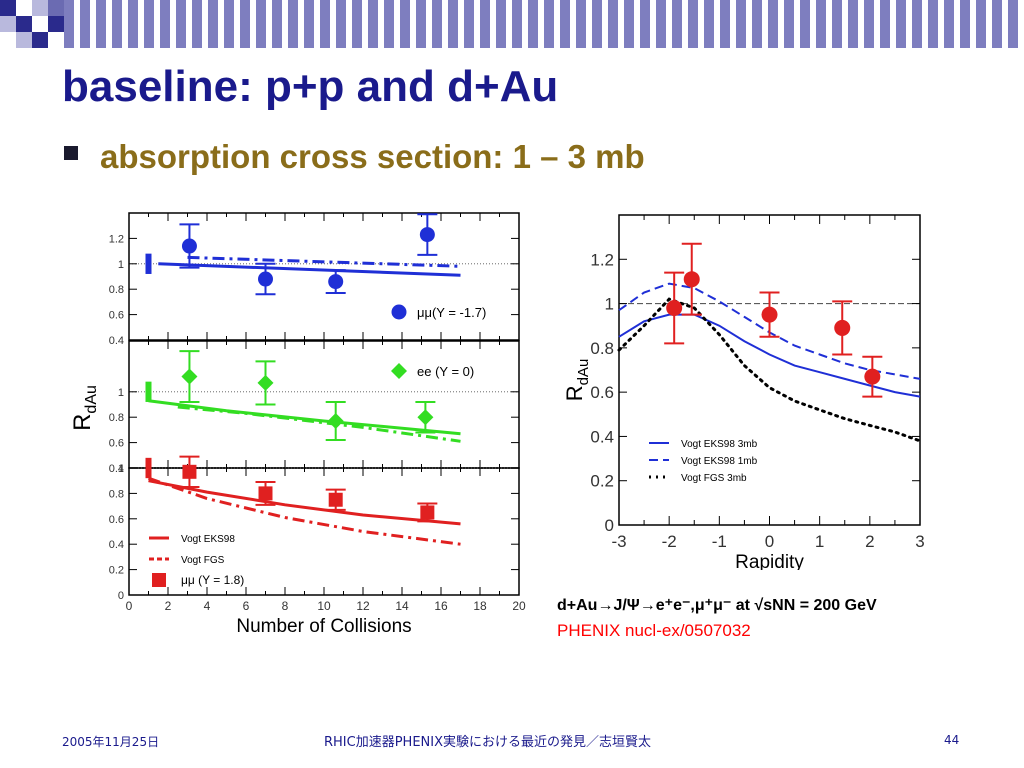 Image resolution: width=1024 pixels, height=768 pixels. Describe the element at coordinates (71, 153) in the screenshot. I see `square-bullet-icon` at that location.